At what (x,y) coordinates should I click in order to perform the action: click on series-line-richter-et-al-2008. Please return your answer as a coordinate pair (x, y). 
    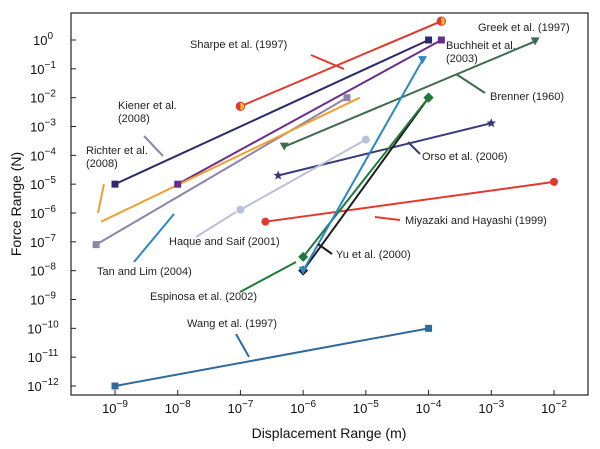
    Looking at the image, I should click on (230, 159).